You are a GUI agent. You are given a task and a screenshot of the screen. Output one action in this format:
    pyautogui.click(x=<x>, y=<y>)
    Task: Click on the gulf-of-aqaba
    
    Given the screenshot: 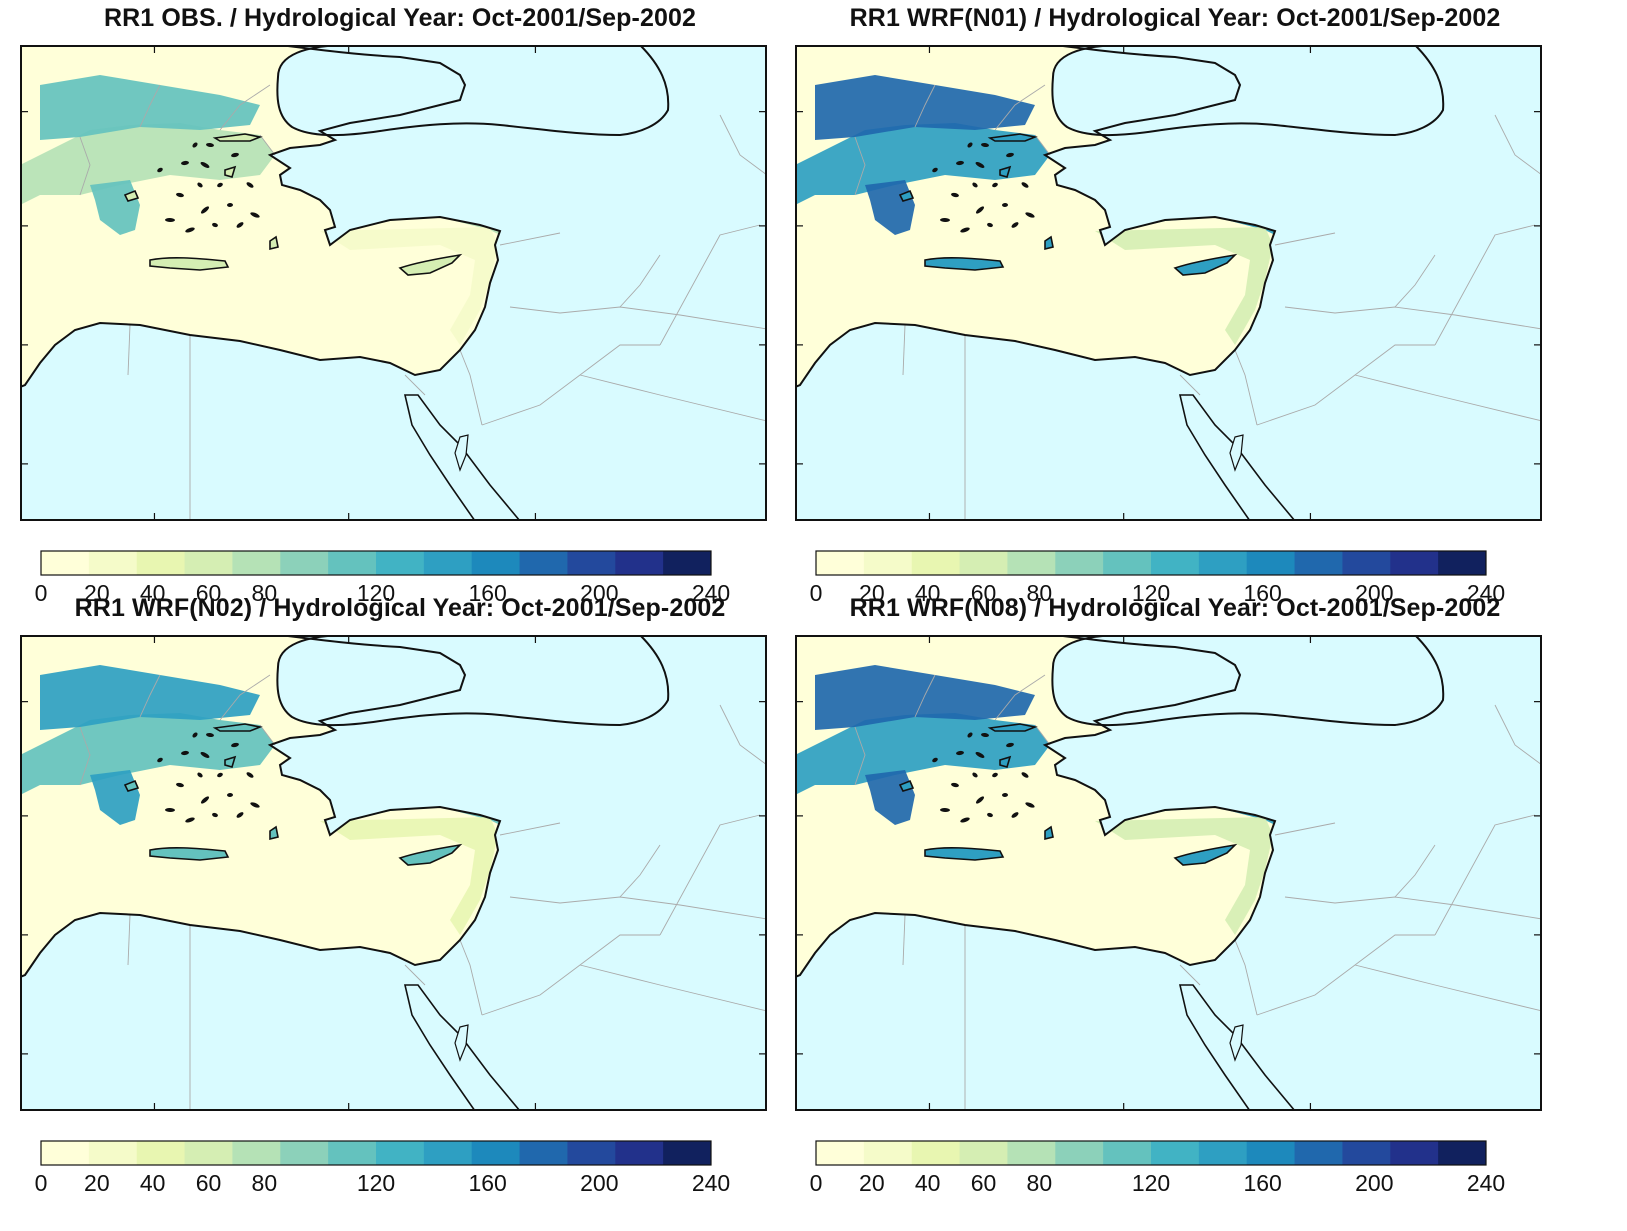 What is the action you would take?
    pyautogui.click(x=461, y=453)
    